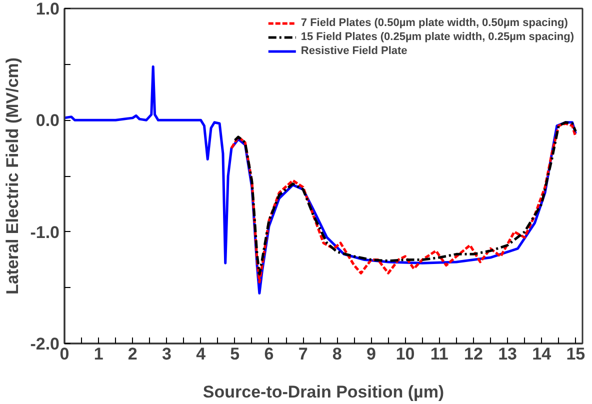  I want to click on x-tick-label: 7, so click(303, 354).